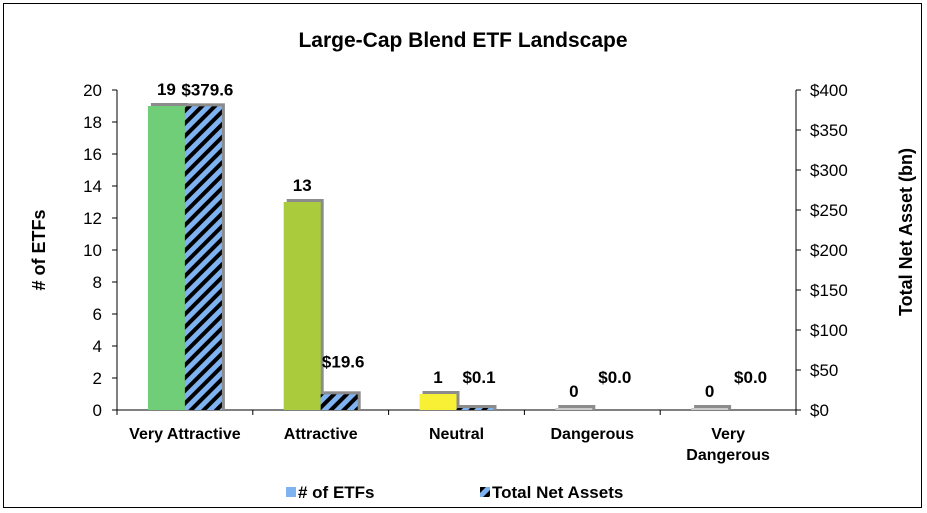 The image size is (927, 513). Describe the element at coordinates (97, 314) in the screenshot. I see `left-tick-label: 6` at that location.